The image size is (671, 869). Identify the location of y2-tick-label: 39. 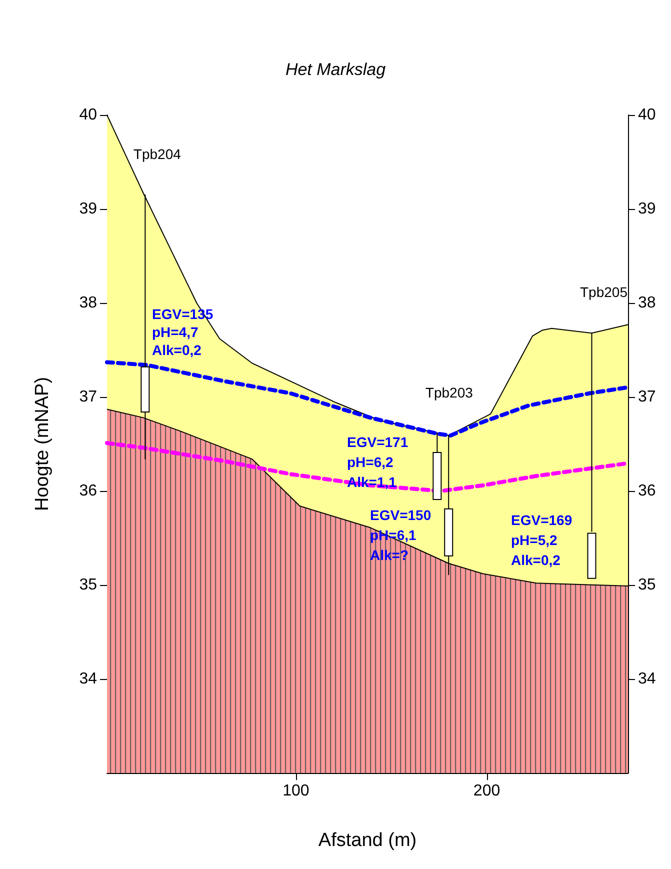
(647, 209).